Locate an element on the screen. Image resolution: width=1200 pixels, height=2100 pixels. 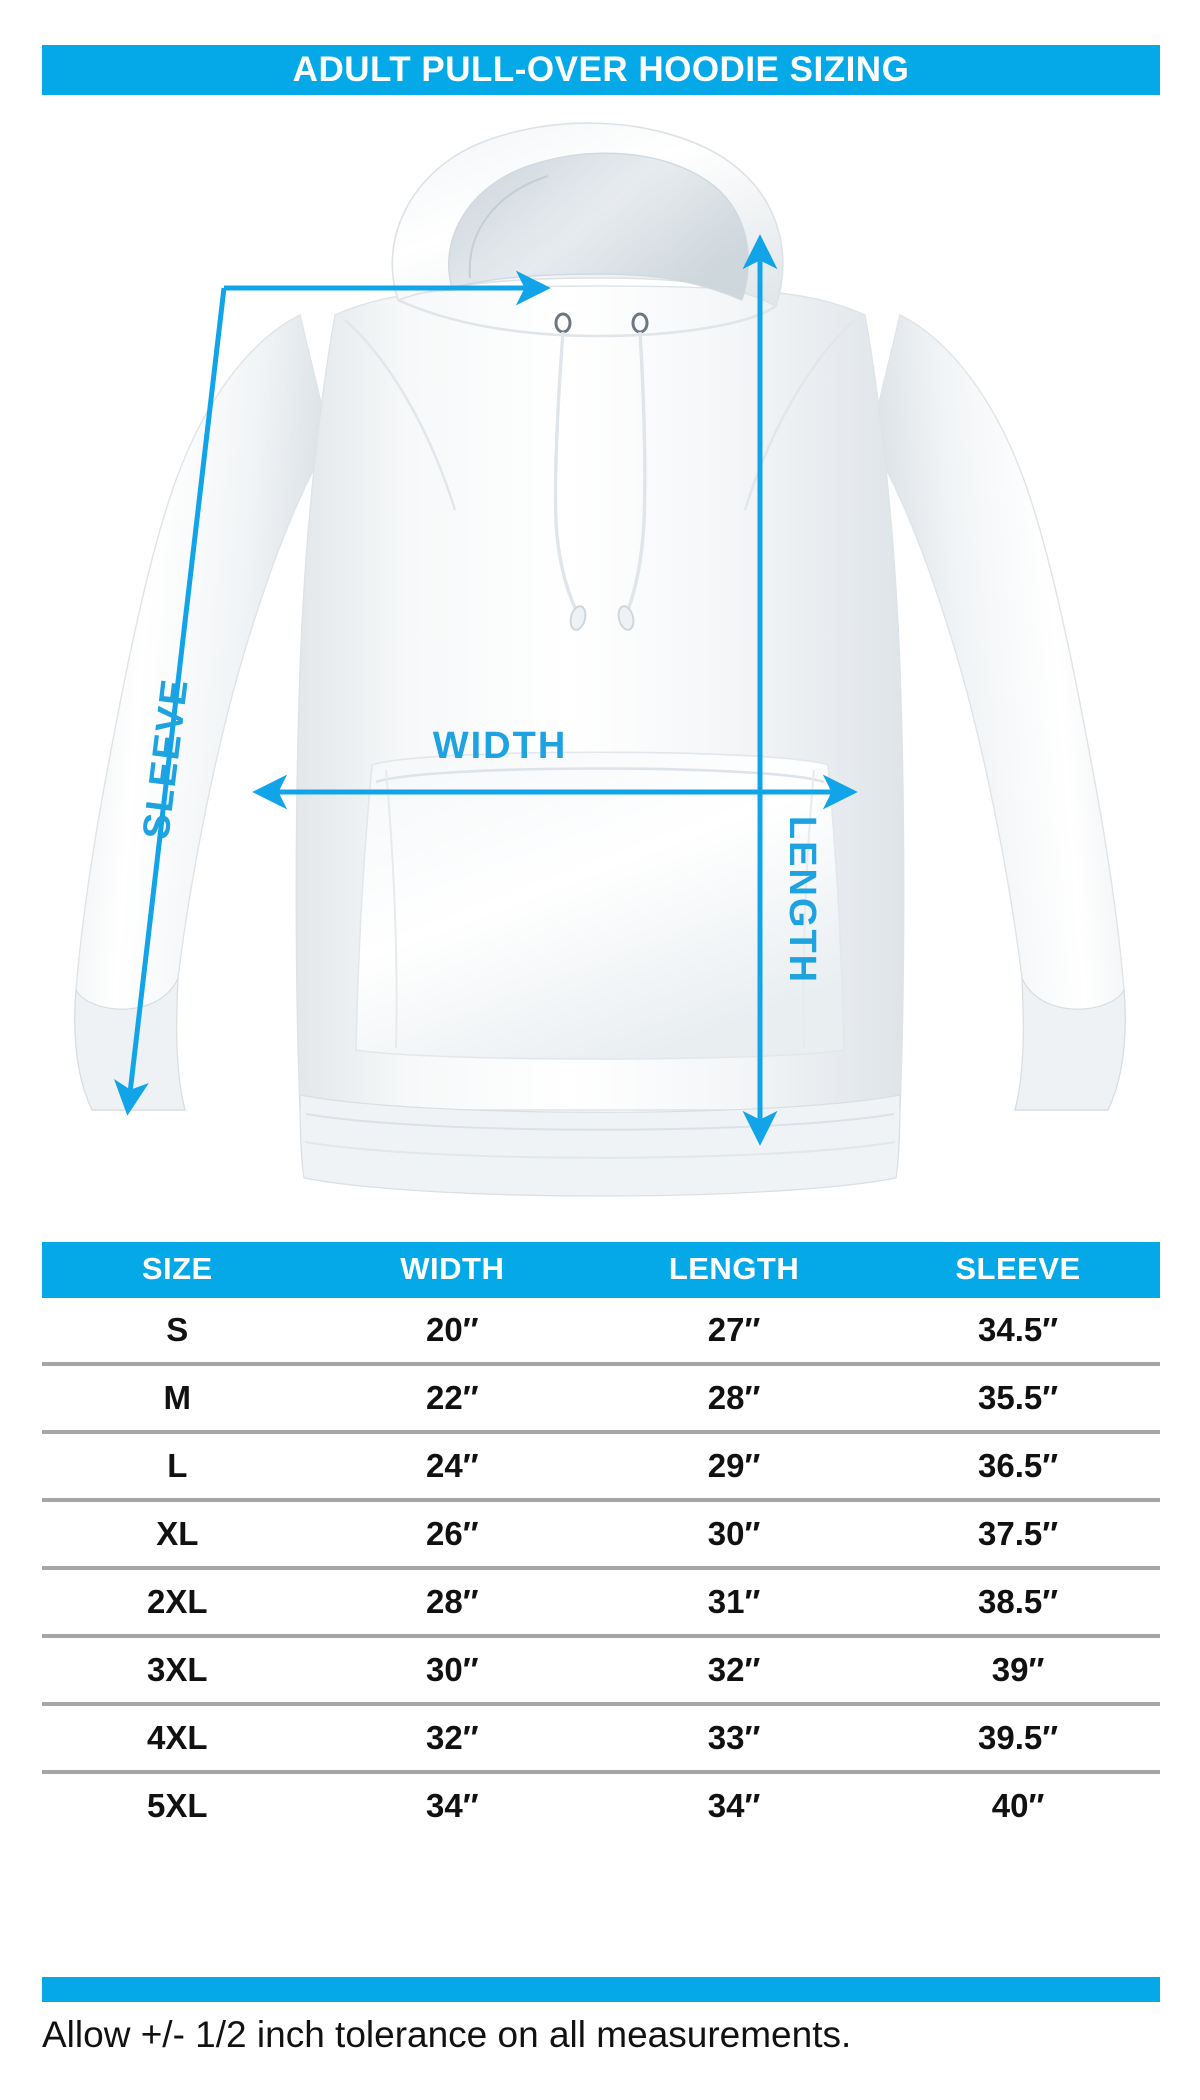
cell-length: 32″ is located at coordinates (734, 1671).